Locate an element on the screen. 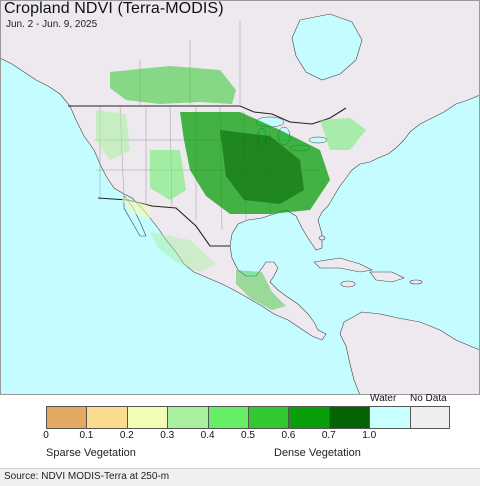 The image size is (480, 486). legend-tick-label: 0.2 is located at coordinates (126, 435).